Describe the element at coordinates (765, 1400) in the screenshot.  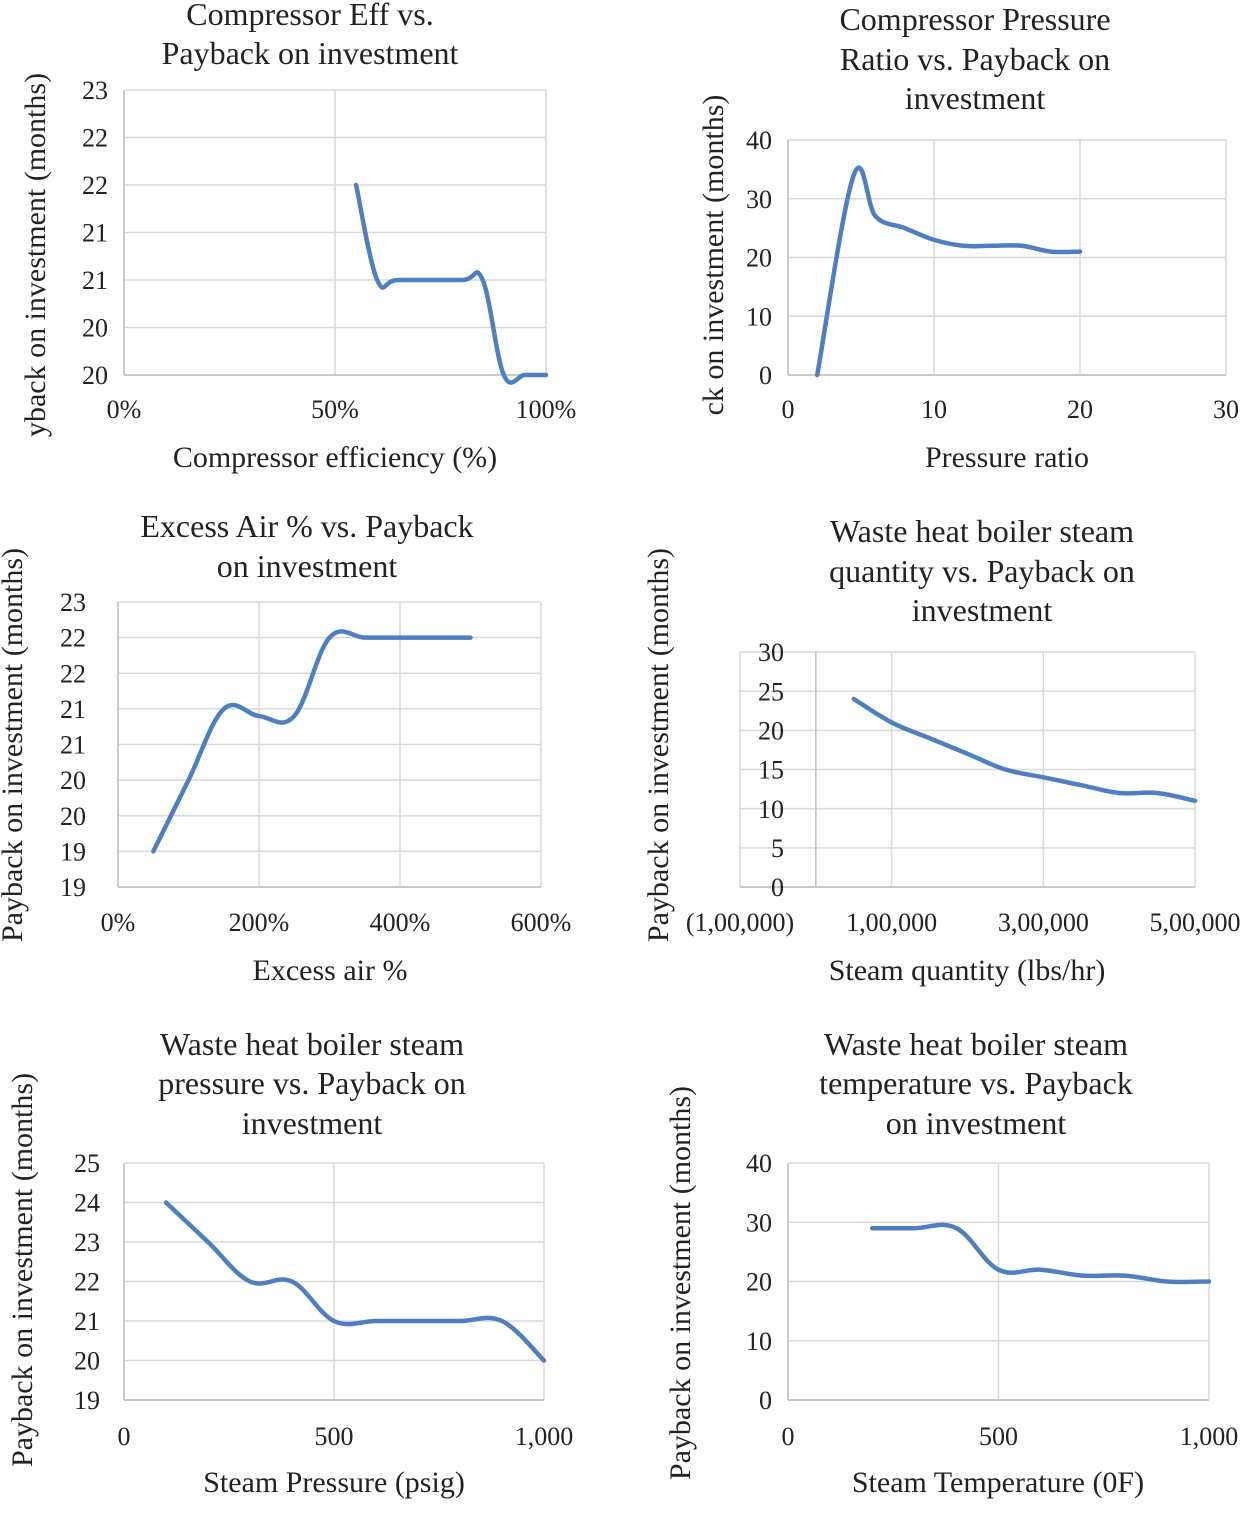
I see `chart-6-y-tick-label: 0` at that location.